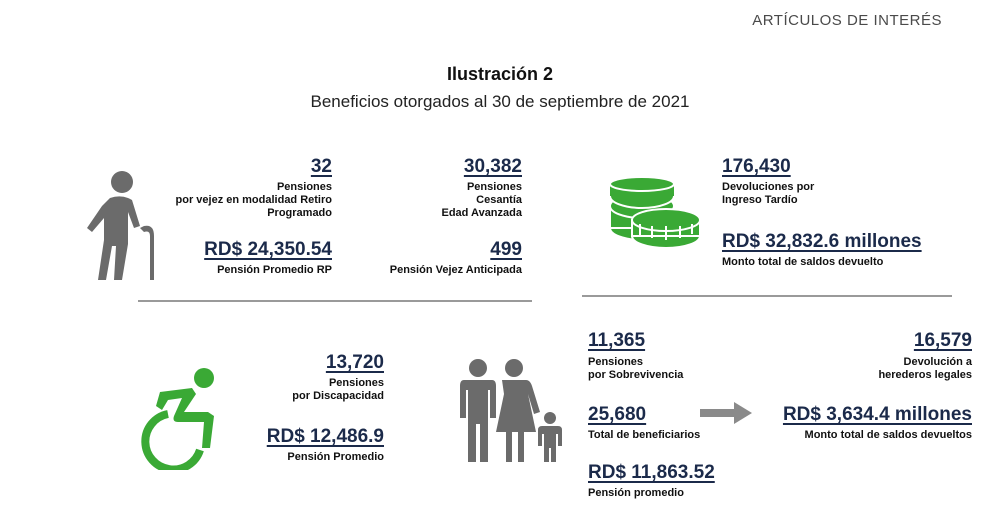  What do you see at coordinates (617, 414) in the screenshot?
I see `beneficiarios-count: 25,680` at bounding box center [617, 414].